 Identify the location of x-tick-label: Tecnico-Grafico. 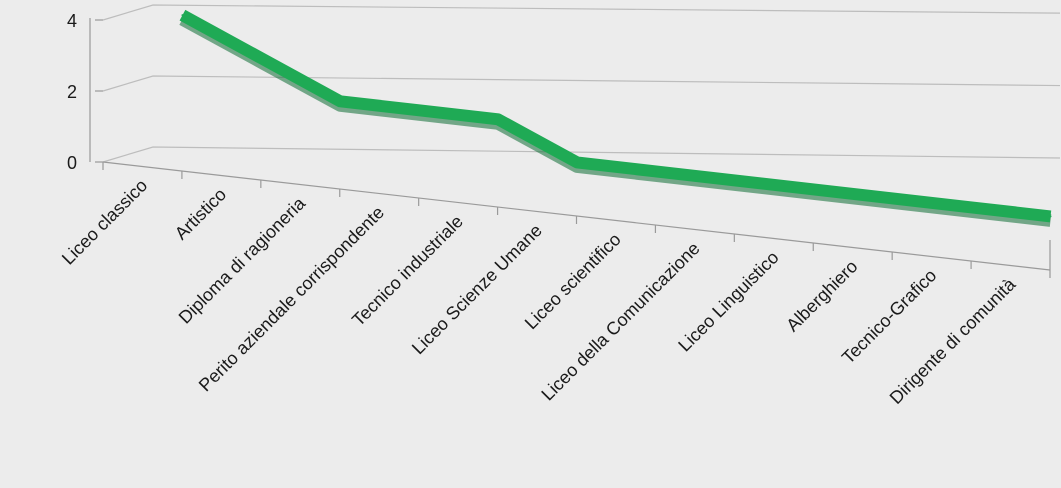
(889, 316).